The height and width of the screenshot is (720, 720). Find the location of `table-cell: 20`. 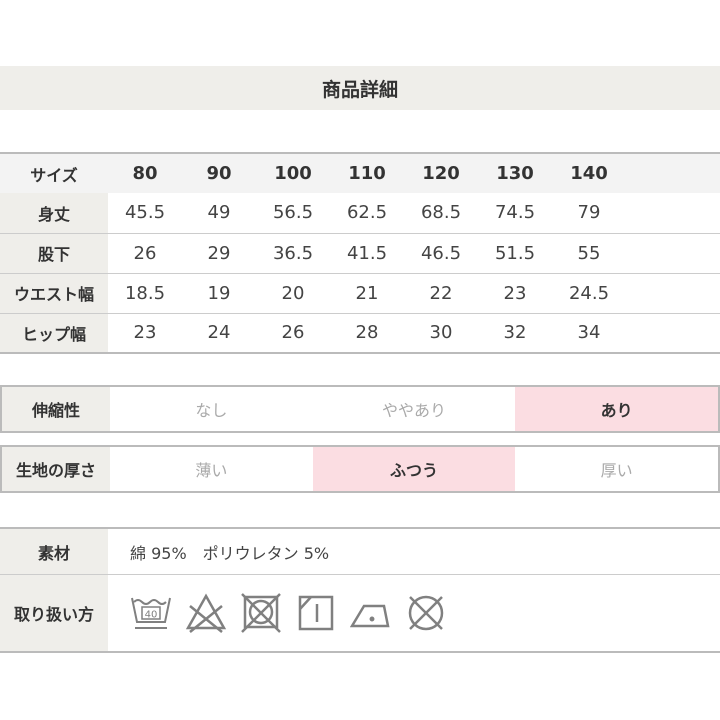

table-cell: 20 is located at coordinates (293, 293).